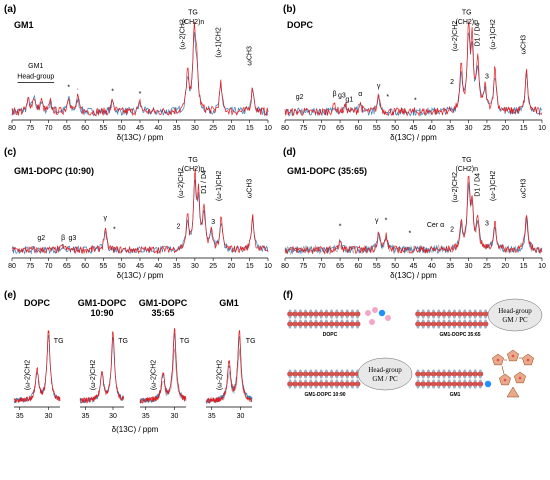 The height and width of the screenshot is (480, 550). I want to click on peak-annotation: GM1, so click(35, 66).